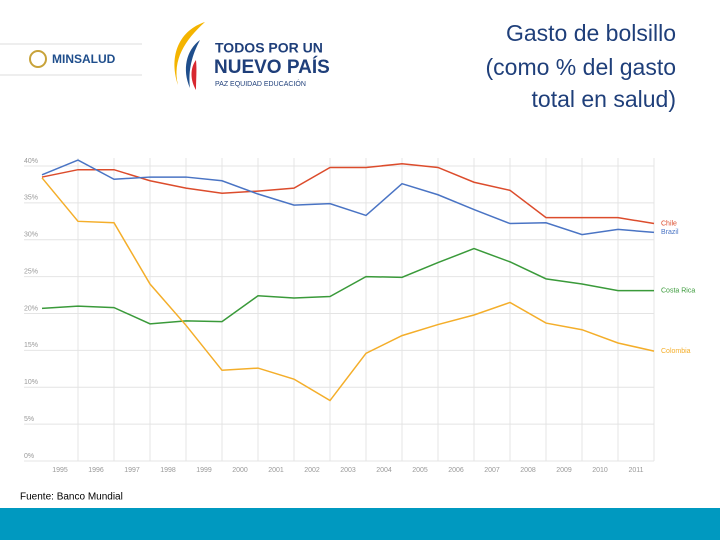  Describe the element at coordinates (456, 470) in the screenshot. I see `x-tick-label: 2006` at that location.